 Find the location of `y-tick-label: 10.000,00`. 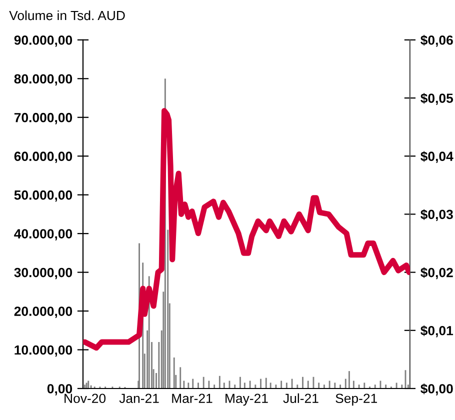

y-tick-label: 10.000,00 is located at coordinates (43, 351).